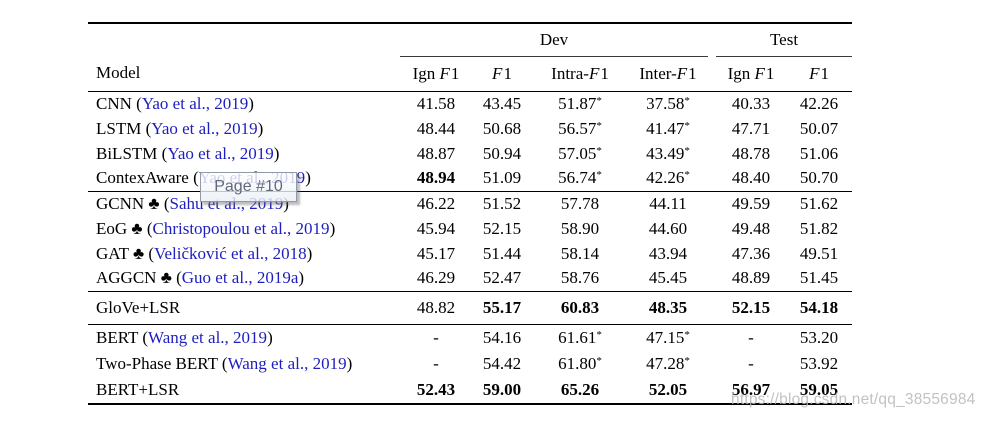 This screenshot has width=994, height=421. What do you see at coordinates (502, 337) in the screenshot?
I see `cell-dev-f1: 54.16` at bounding box center [502, 337].